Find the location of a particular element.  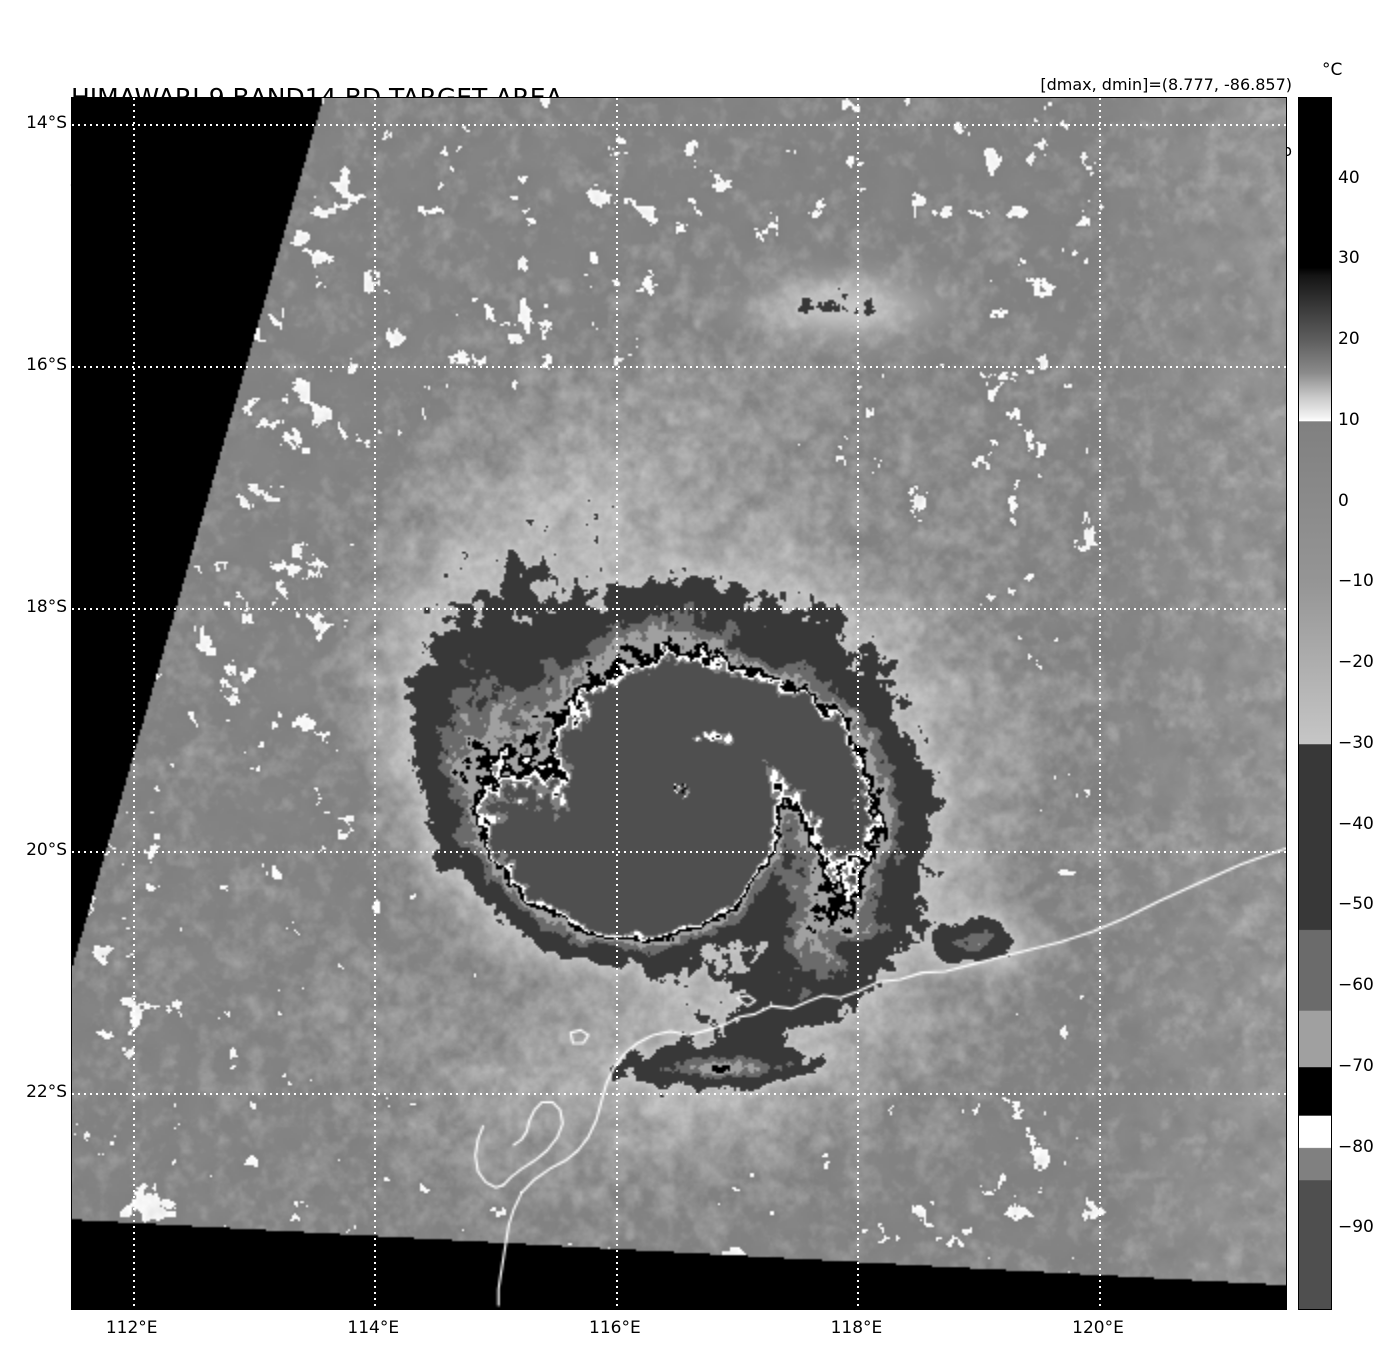

longitude-tick-label: 118°E is located at coordinates (856, 1328).